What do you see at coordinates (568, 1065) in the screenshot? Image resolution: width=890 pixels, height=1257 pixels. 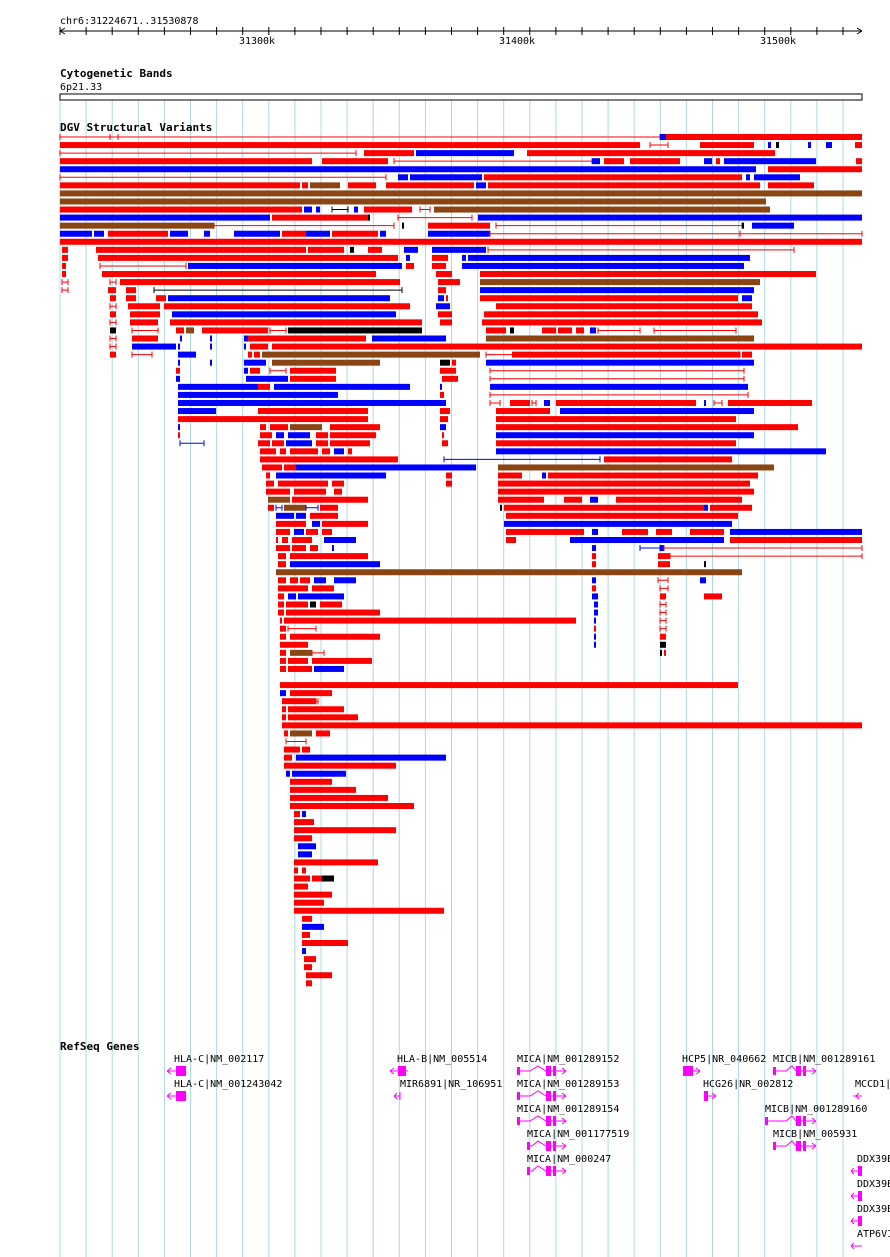 I see `gene-mica-1: MICA|NM_001289152` at bounding box center [568, 1065].